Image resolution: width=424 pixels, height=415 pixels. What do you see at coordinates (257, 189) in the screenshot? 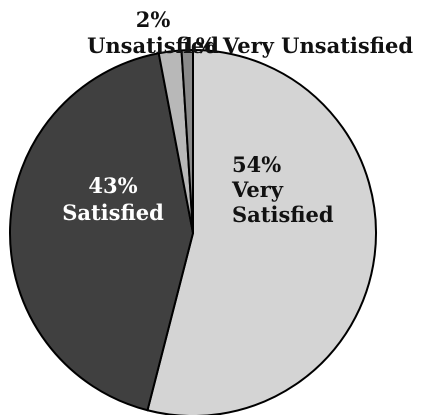
I see `slice-label-line: Very` at bounding box center [257, 189].